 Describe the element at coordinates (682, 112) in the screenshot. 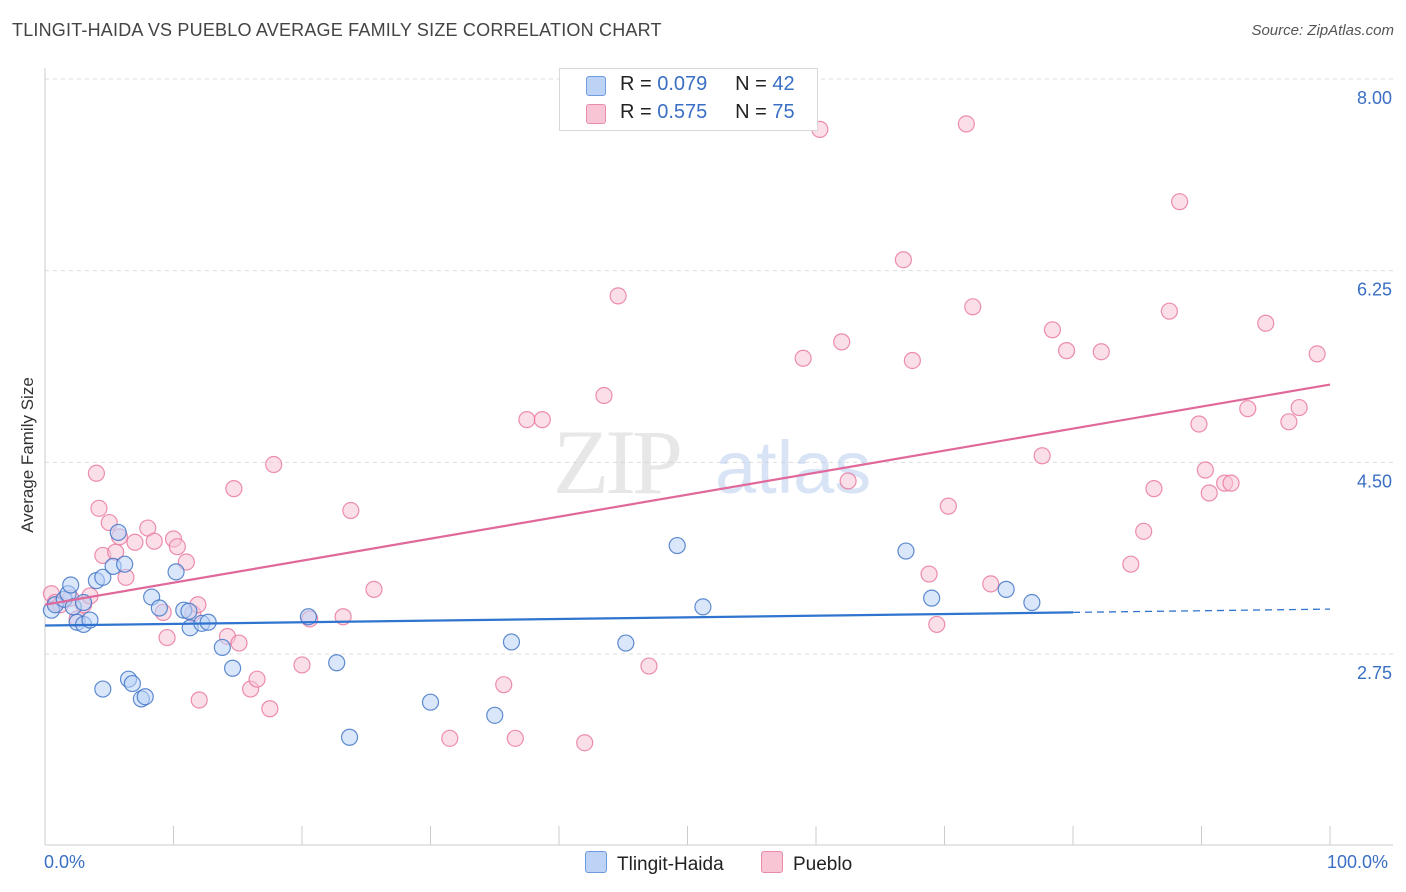

I see `legend-r-value: 0.575` at that location.